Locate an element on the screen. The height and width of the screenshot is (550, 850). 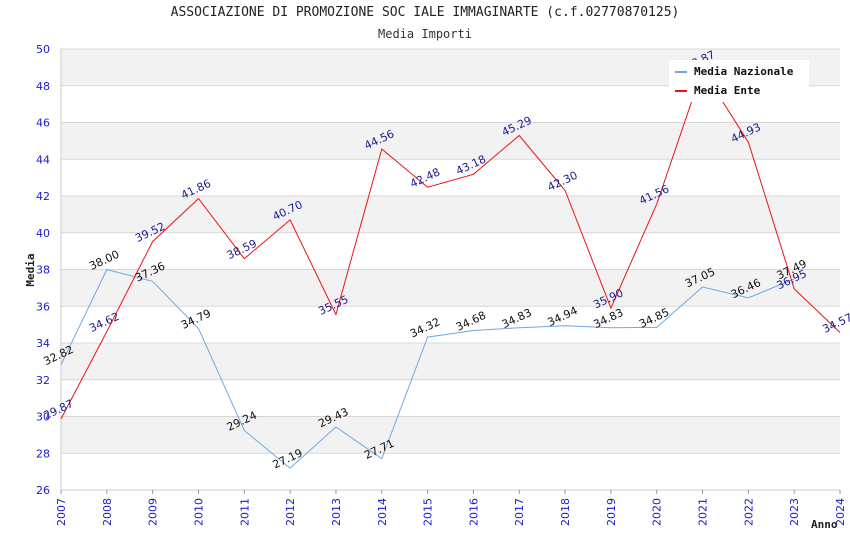
y-tick-label: 32 is located at coordinates (43, 380).